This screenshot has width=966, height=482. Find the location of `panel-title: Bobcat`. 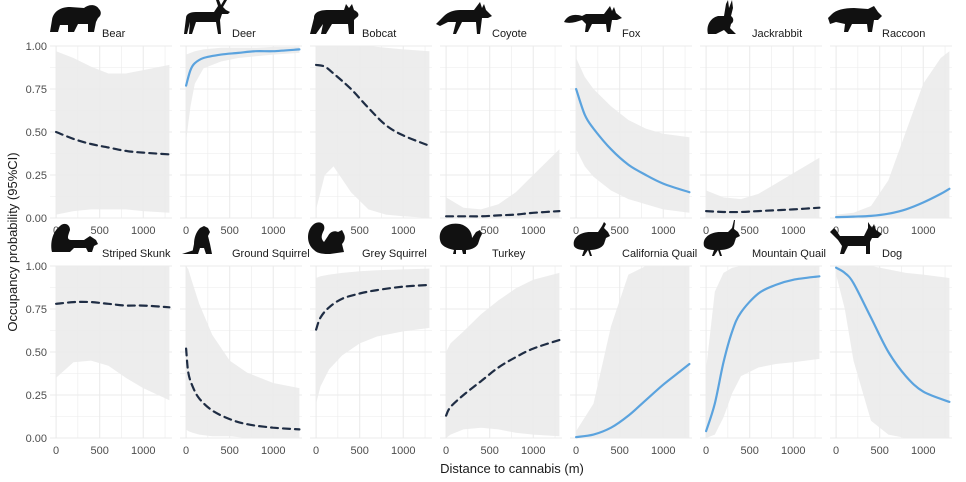

panel-title: Bobcat is located at coordinates (379, 34).